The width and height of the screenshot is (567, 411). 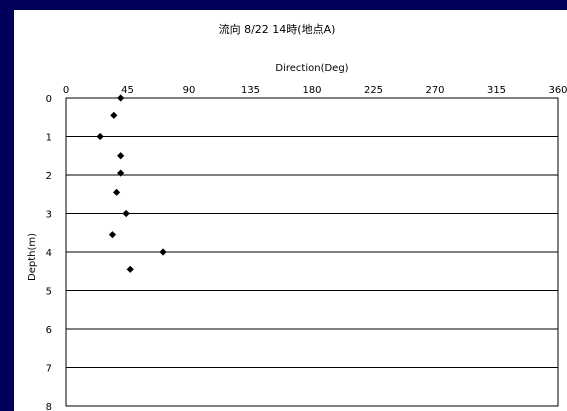 I want to click on y-tick-label: 5, so click(x=49, y=292).